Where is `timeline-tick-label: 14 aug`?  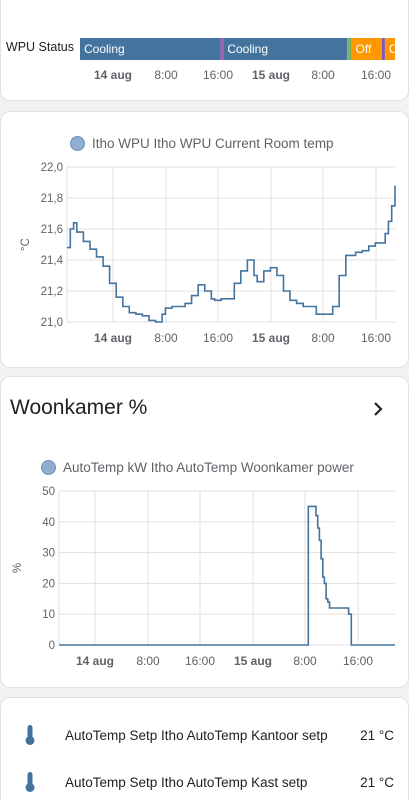 timeline-tick-label: 14 aug is located at coordinates (113, 75).